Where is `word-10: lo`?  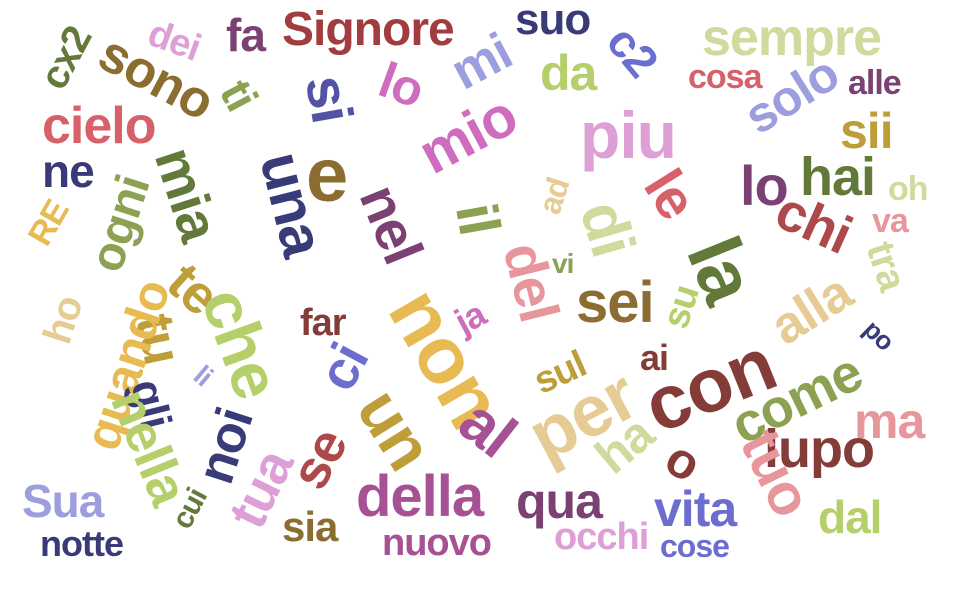
word-10: lo is located at coordinates (401, 85).